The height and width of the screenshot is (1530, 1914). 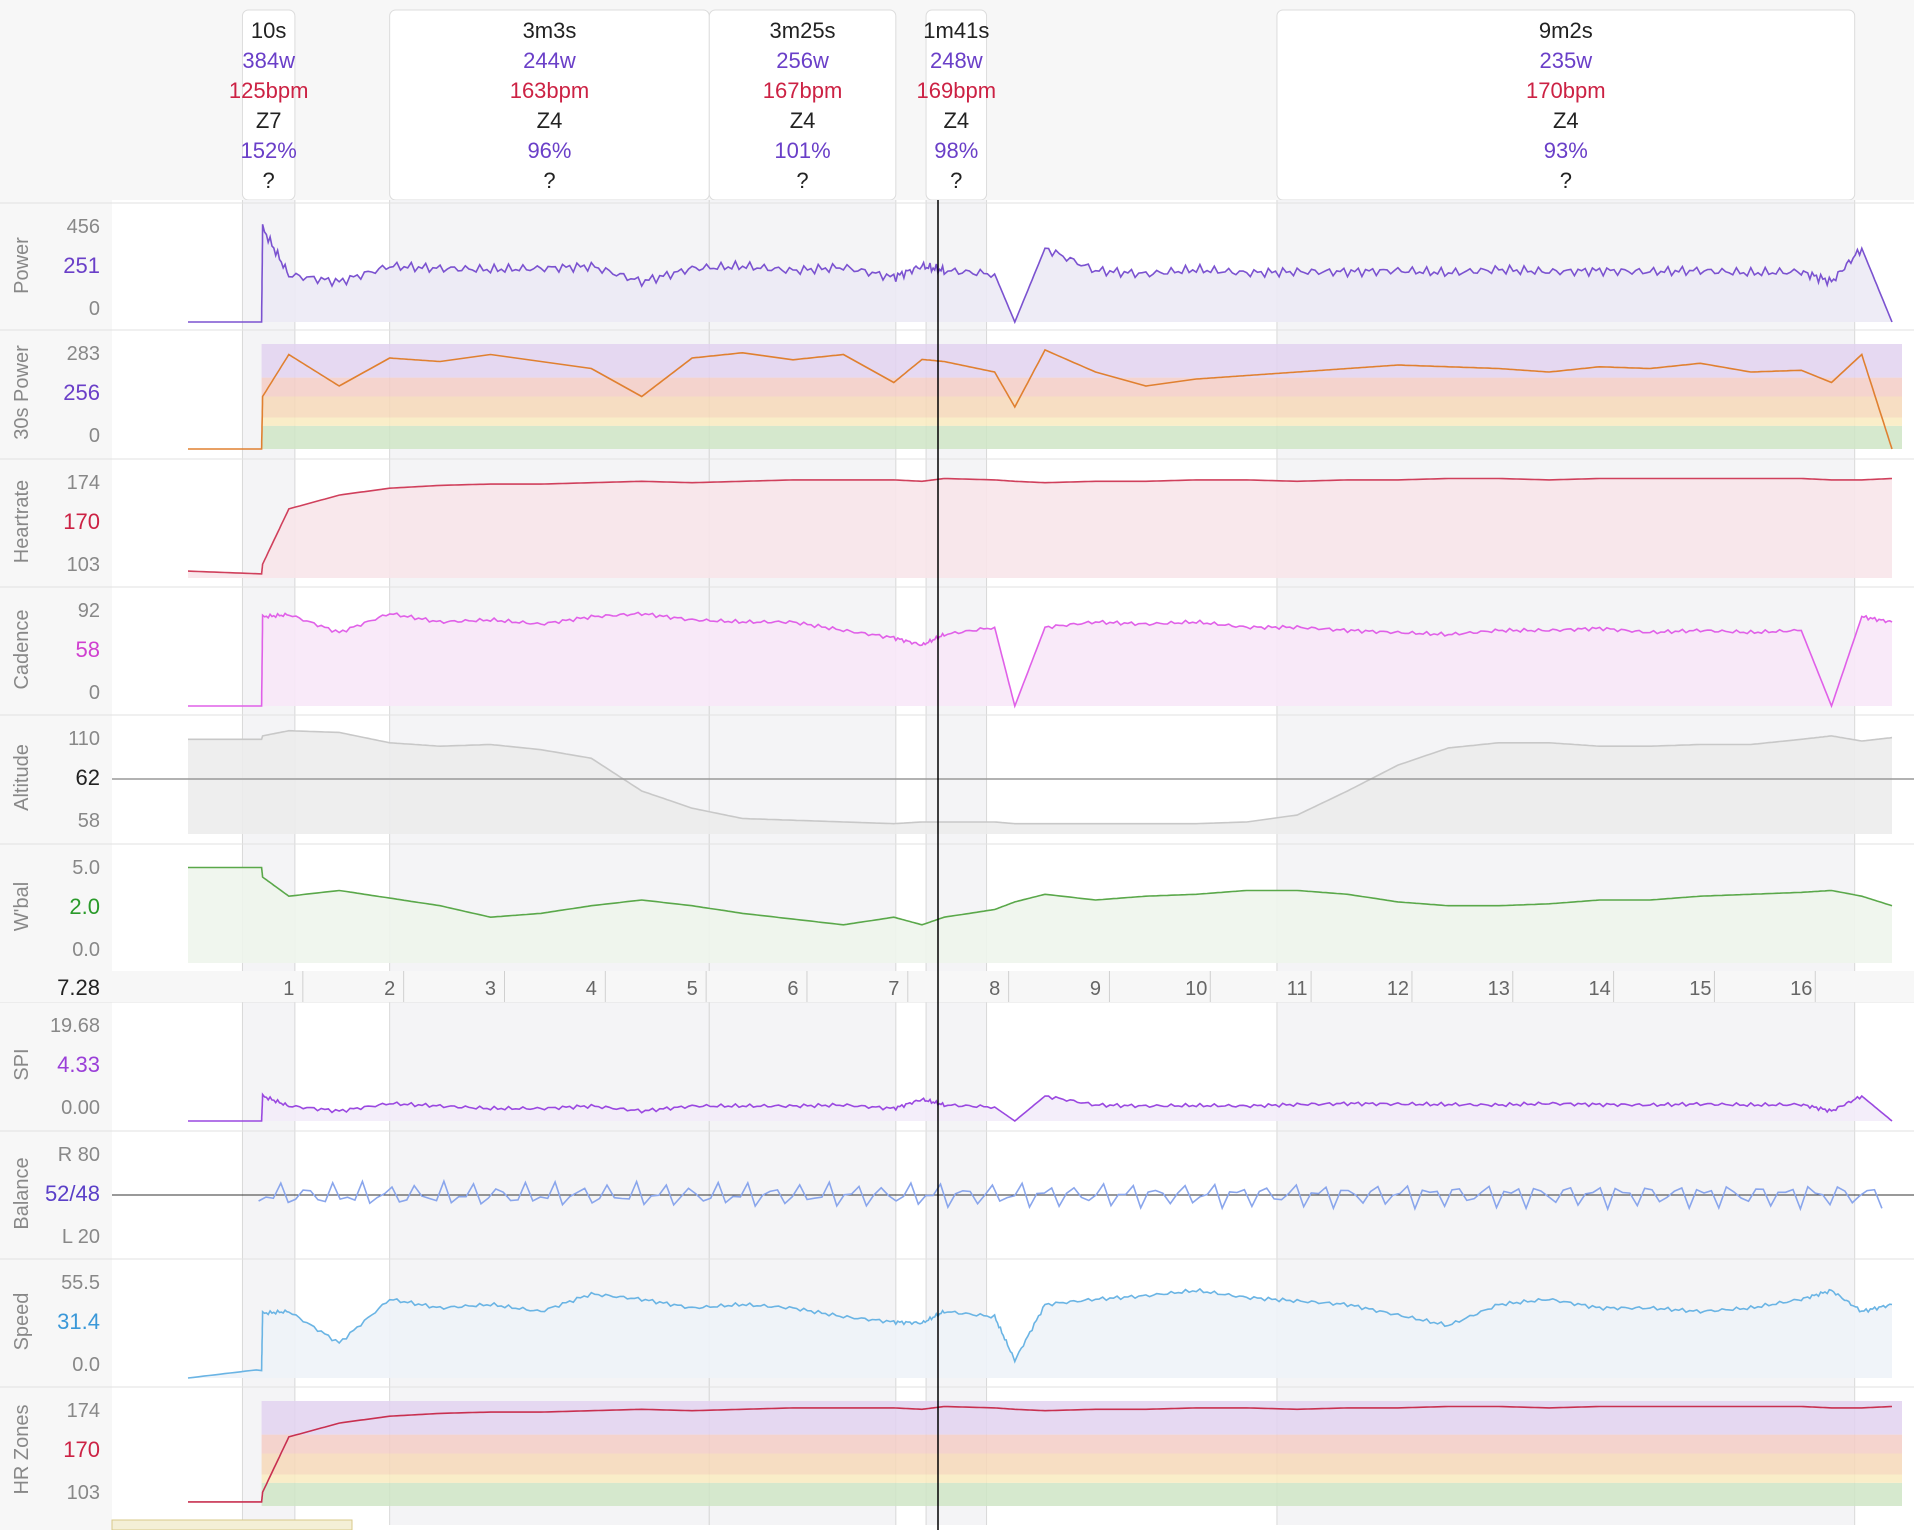 What do you see at coordinates (22, 649) in the screenshot?
I see `panel-label-cadence: Cadence` at bounding box center [22, 649].